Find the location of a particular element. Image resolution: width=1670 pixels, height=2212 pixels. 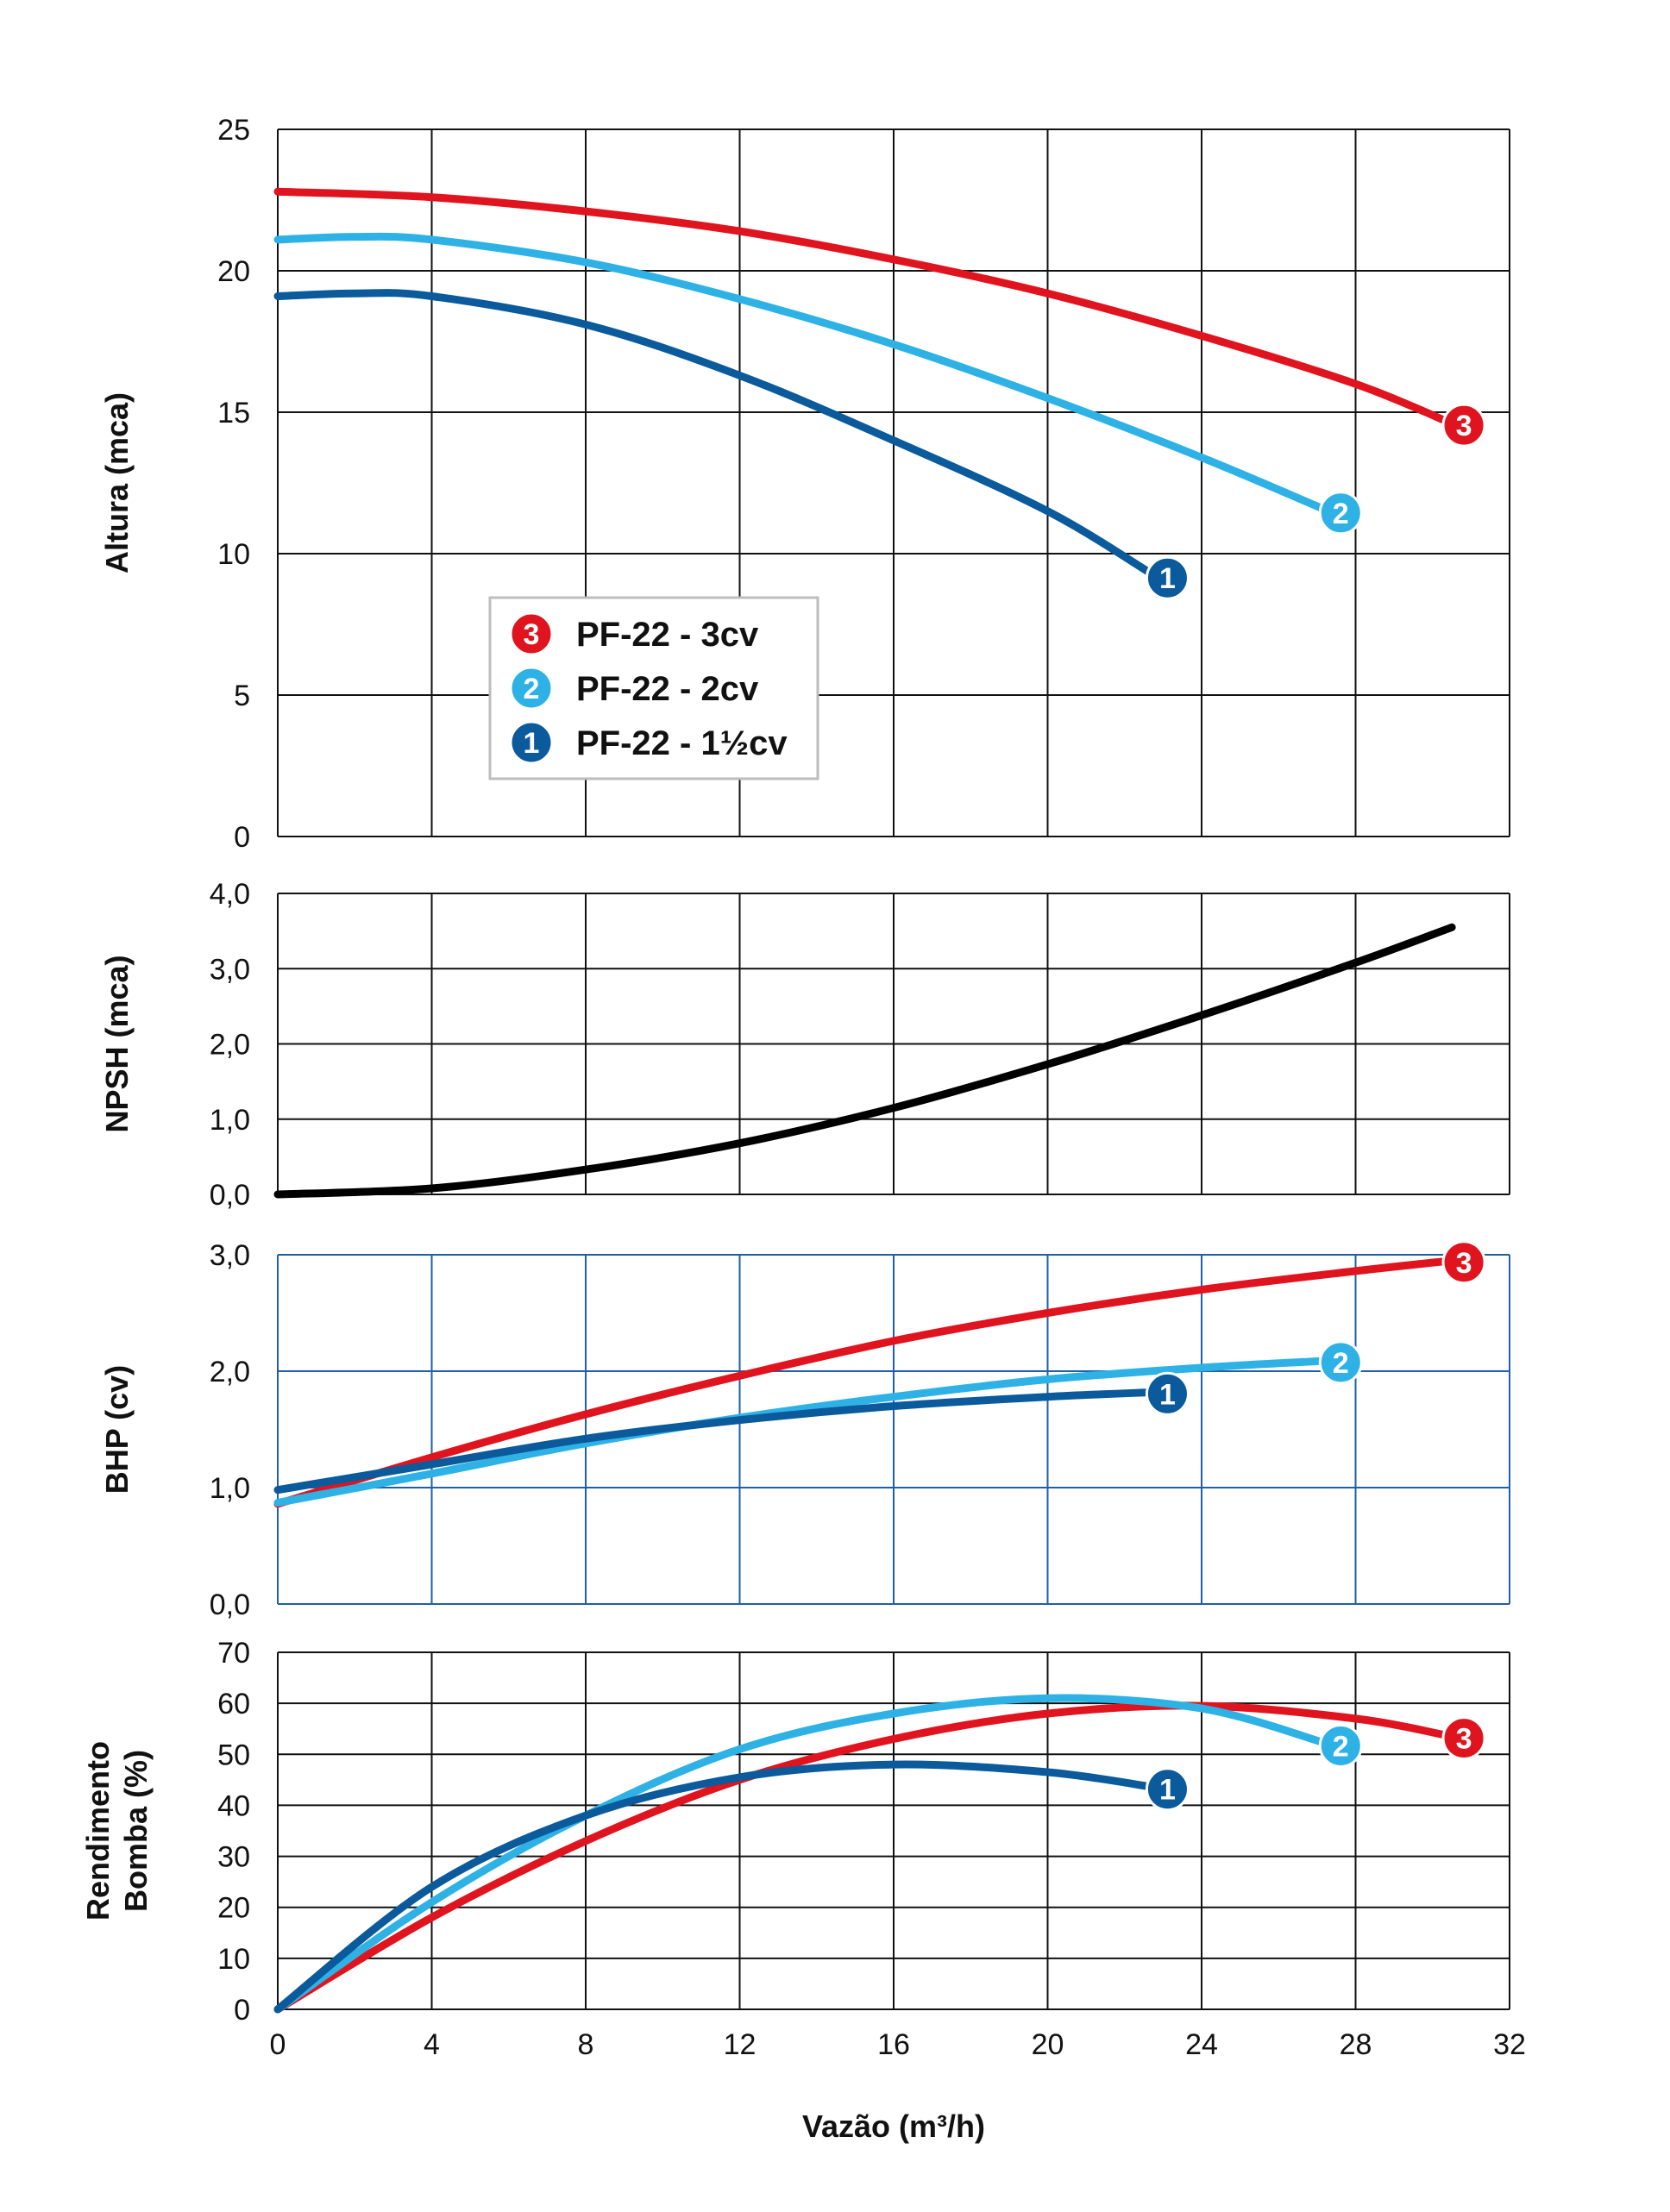

x-axis-label: Vazão (m³/h) is located at coordinates (893, 2126).